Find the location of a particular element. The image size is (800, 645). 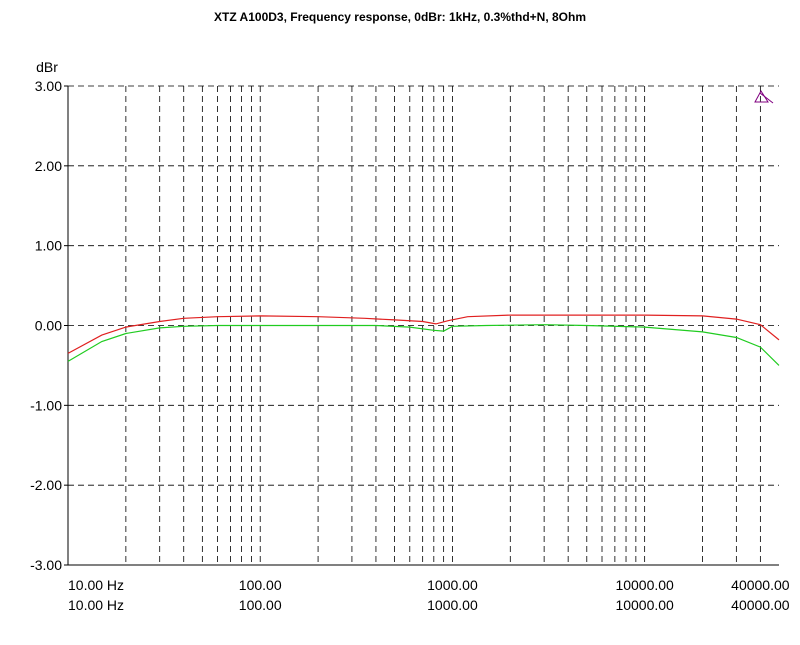

y-tick-label: -3.00 is located at coordinates (46, 565).